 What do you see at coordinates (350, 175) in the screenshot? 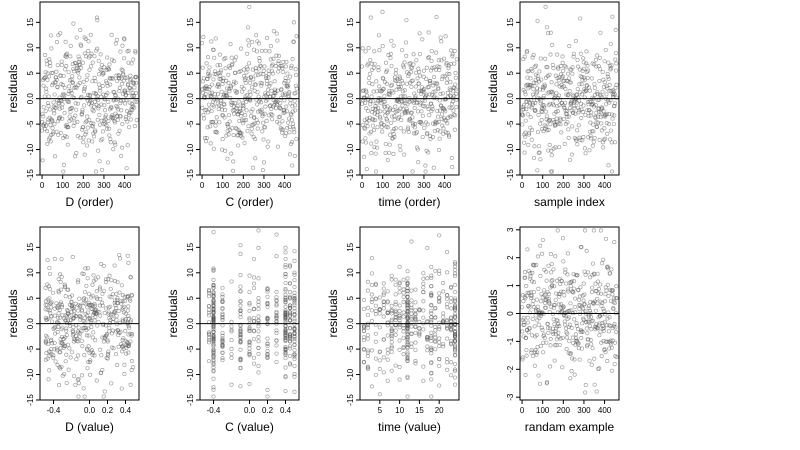
I see `y-tick-label: -15` at bounding box center [350, 175].